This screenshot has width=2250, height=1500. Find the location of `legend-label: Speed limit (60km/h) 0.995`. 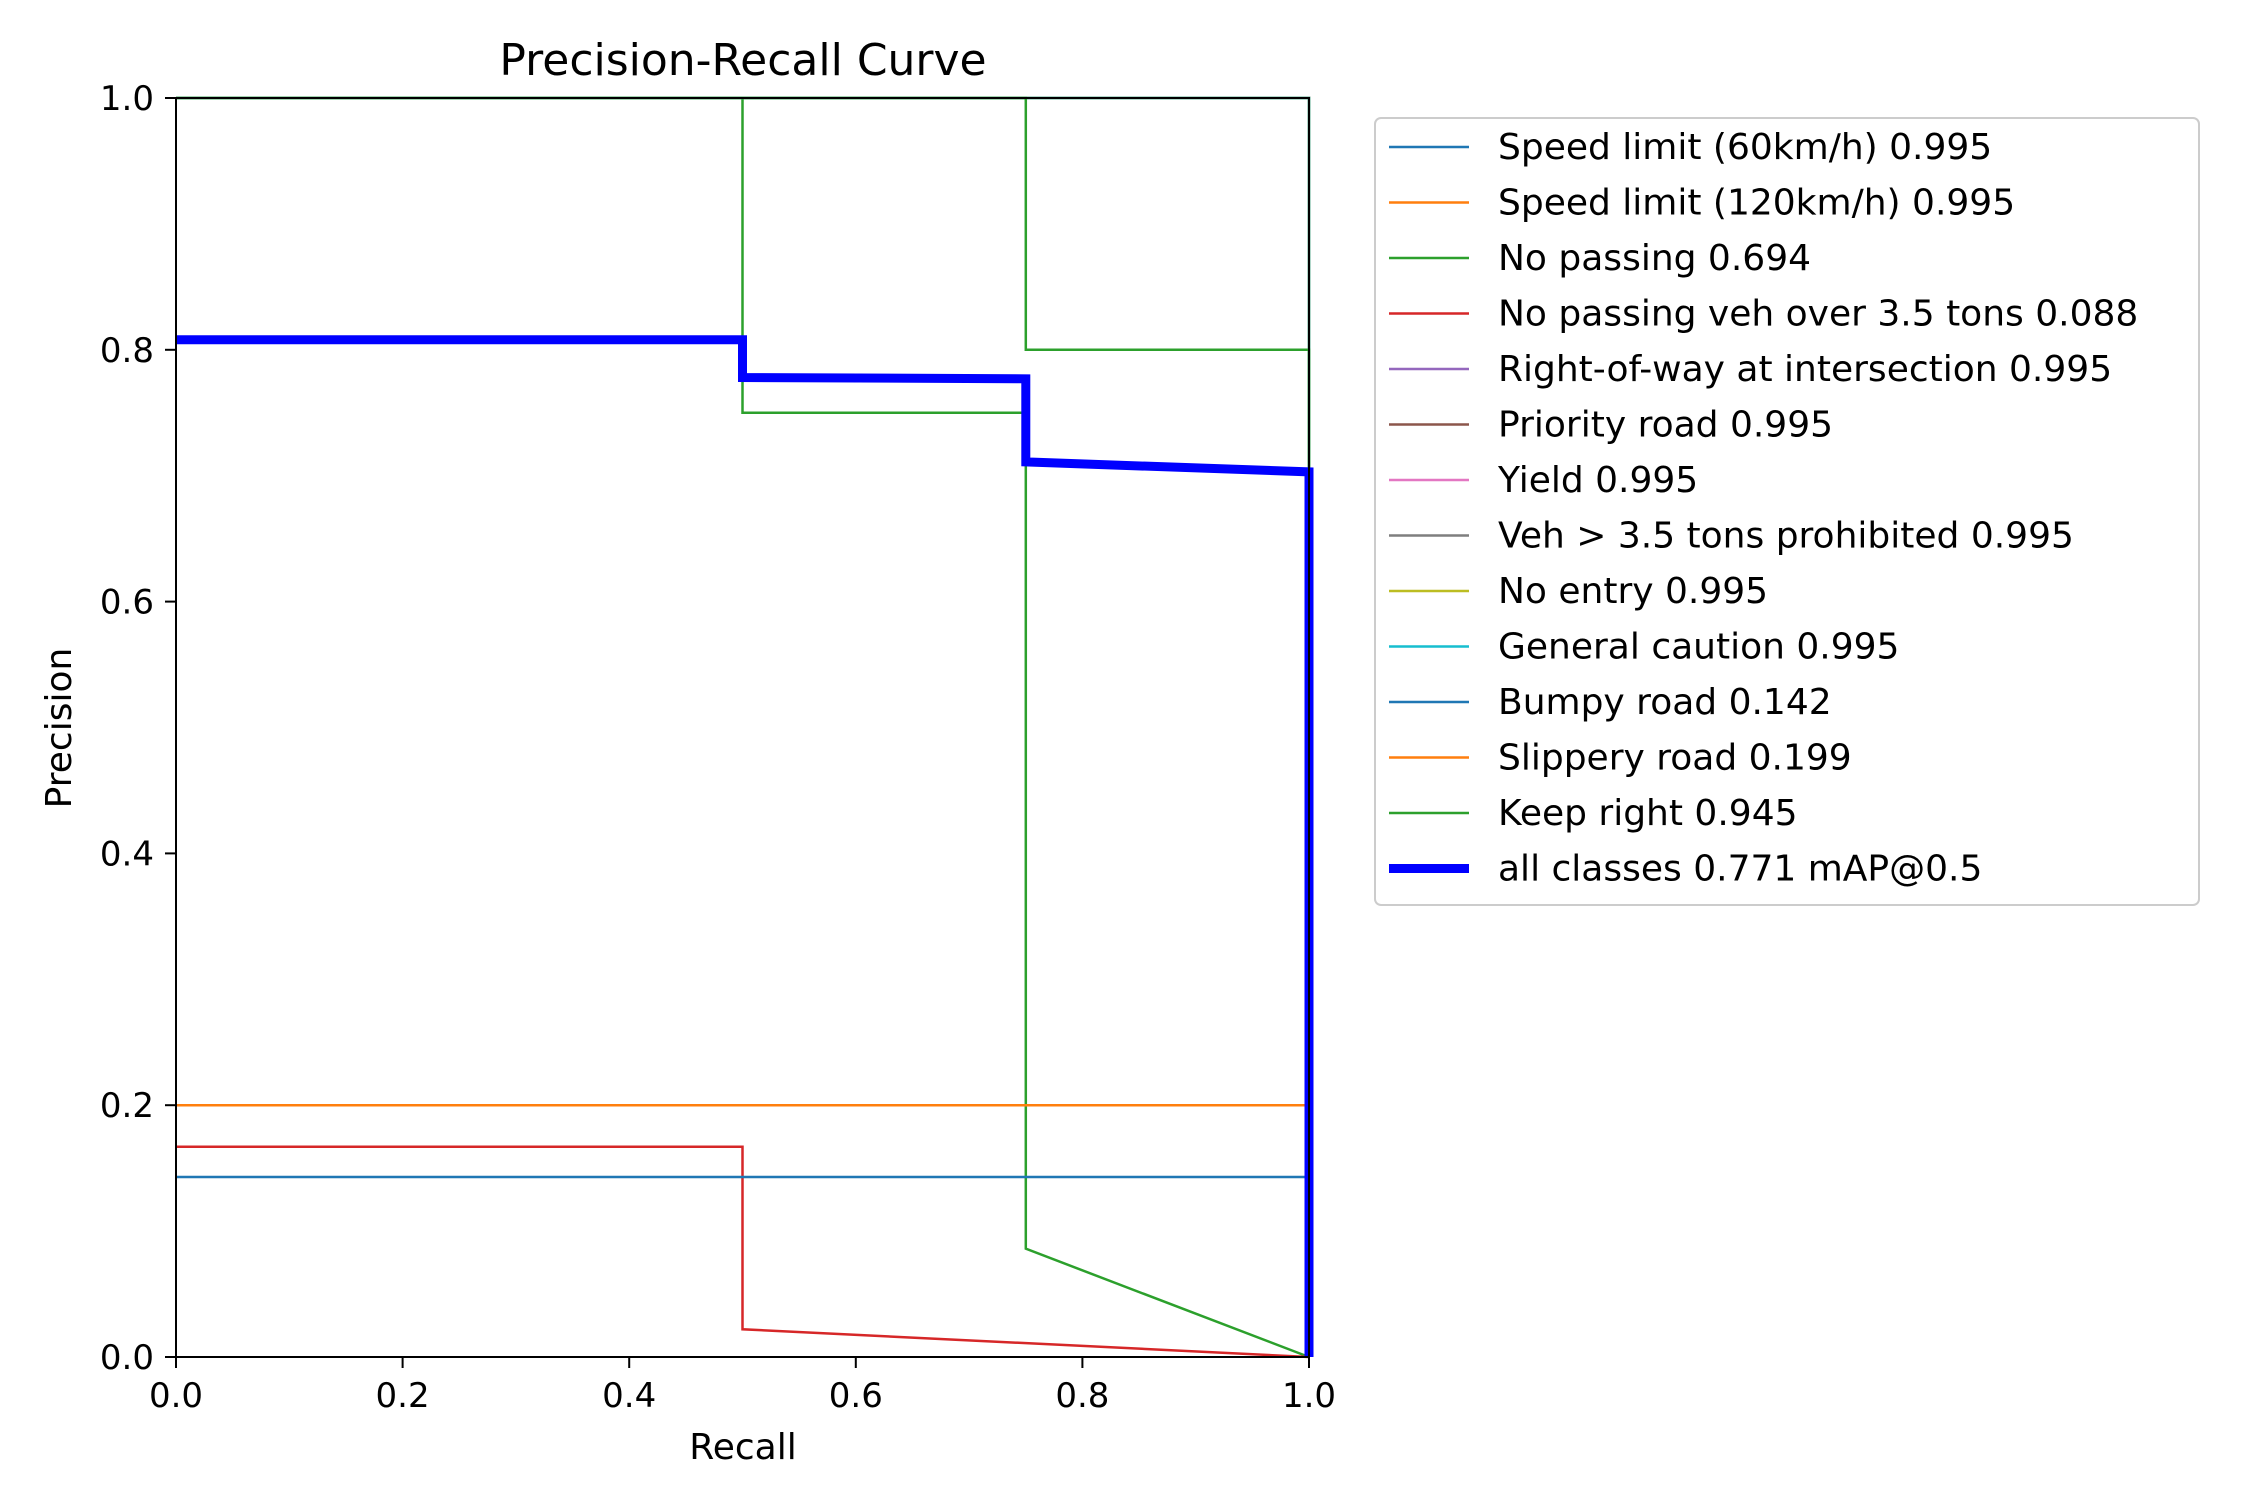

legend-label: Speed limit (60km/h) 0.995 is located at coordinates (1745, 147).